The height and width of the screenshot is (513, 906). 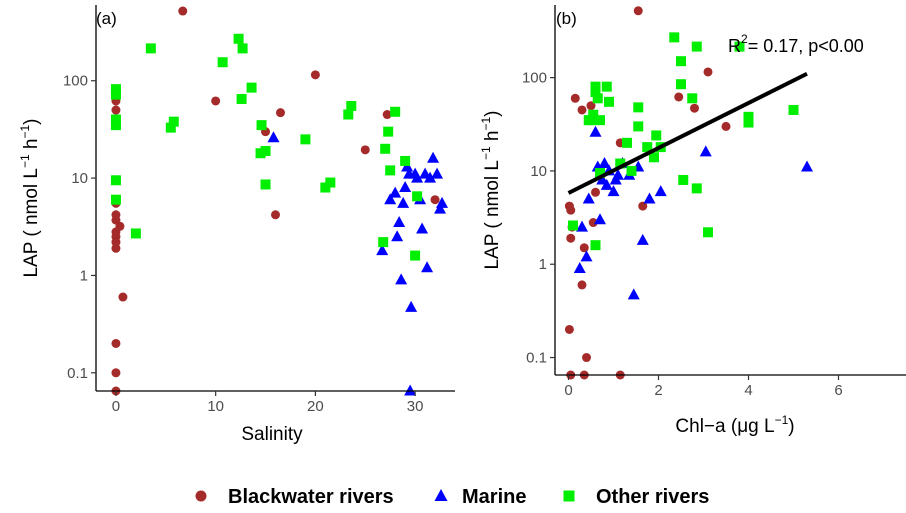 What do you see at coordinates (569, 496) in the screenshot?
I see `legend-other-rivers-marker` at bounding box center [569, 496].